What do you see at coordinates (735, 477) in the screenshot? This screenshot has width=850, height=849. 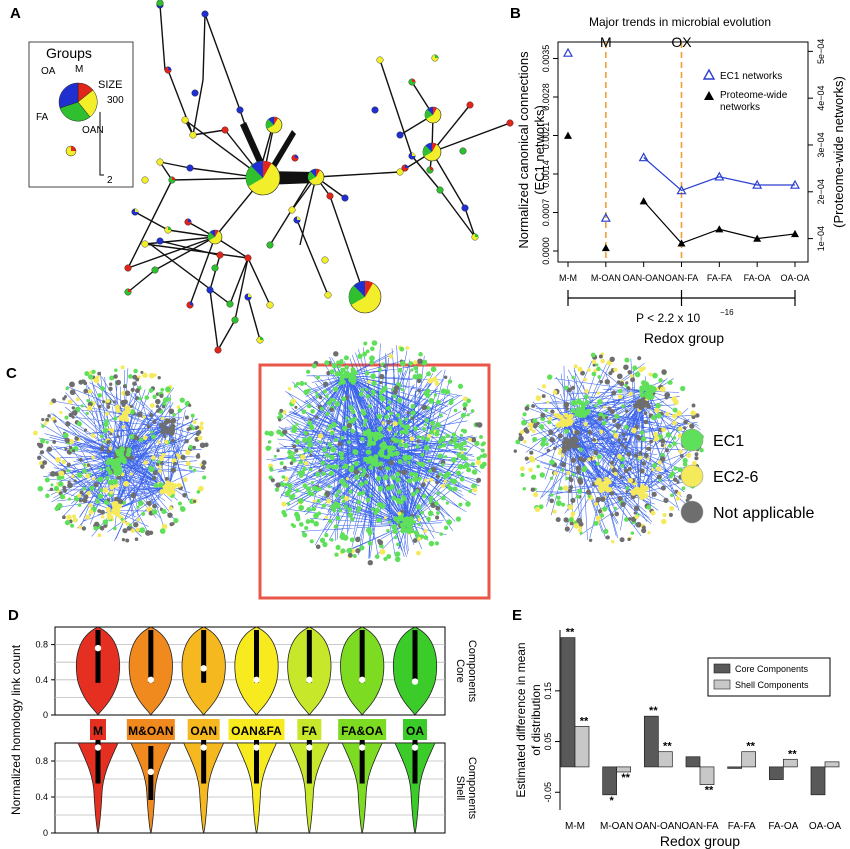 I see `legend-label: EC2-6` at bounding box center [735, 477].